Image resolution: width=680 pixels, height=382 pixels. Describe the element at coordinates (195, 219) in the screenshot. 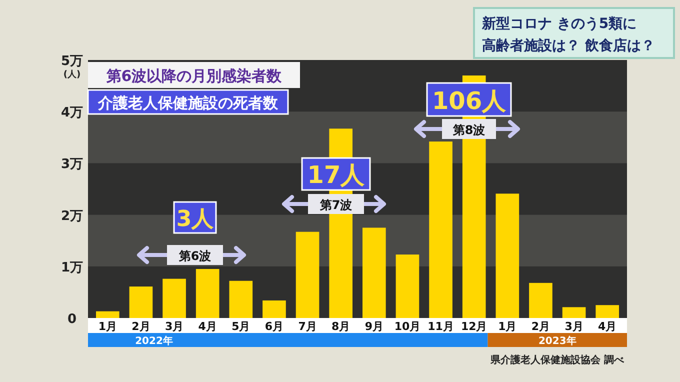

I see `annotation: 3人` at that location.